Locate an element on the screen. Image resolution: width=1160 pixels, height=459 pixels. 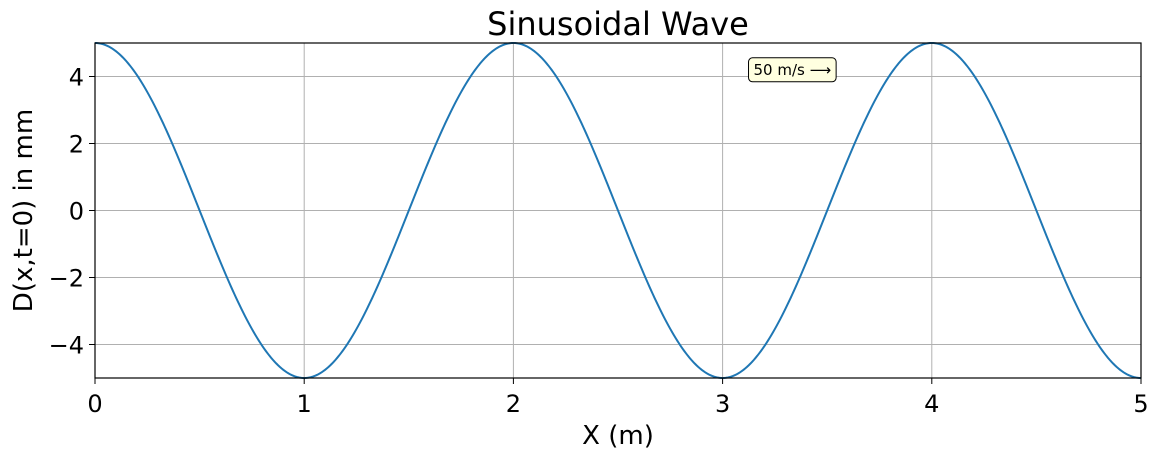
annotation-box is located at coordinates (792, 70).